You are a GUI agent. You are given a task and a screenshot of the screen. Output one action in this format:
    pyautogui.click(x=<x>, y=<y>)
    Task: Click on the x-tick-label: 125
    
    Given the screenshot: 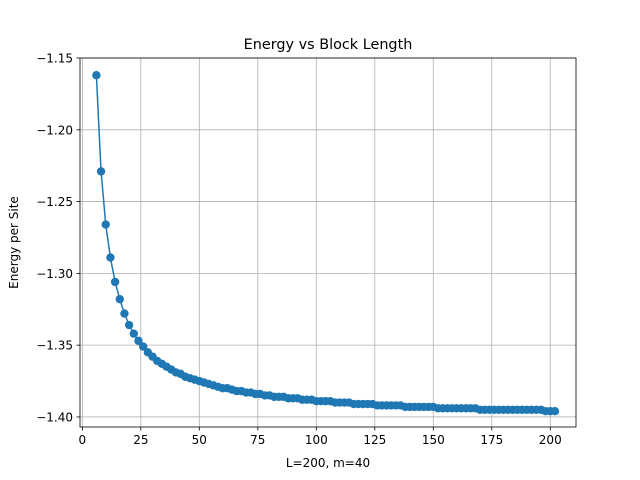 What is the action you would take?
    pyautogui.click(x=374, y=440)
    